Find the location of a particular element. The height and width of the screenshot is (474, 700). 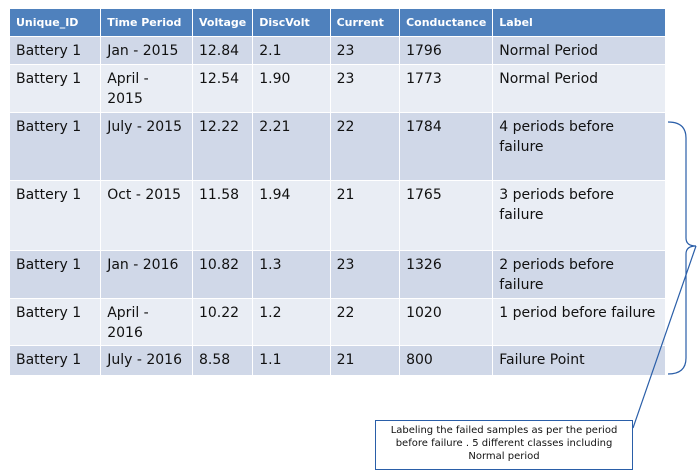

cell-conductance: 1020 is located at coordinates (447, 321).